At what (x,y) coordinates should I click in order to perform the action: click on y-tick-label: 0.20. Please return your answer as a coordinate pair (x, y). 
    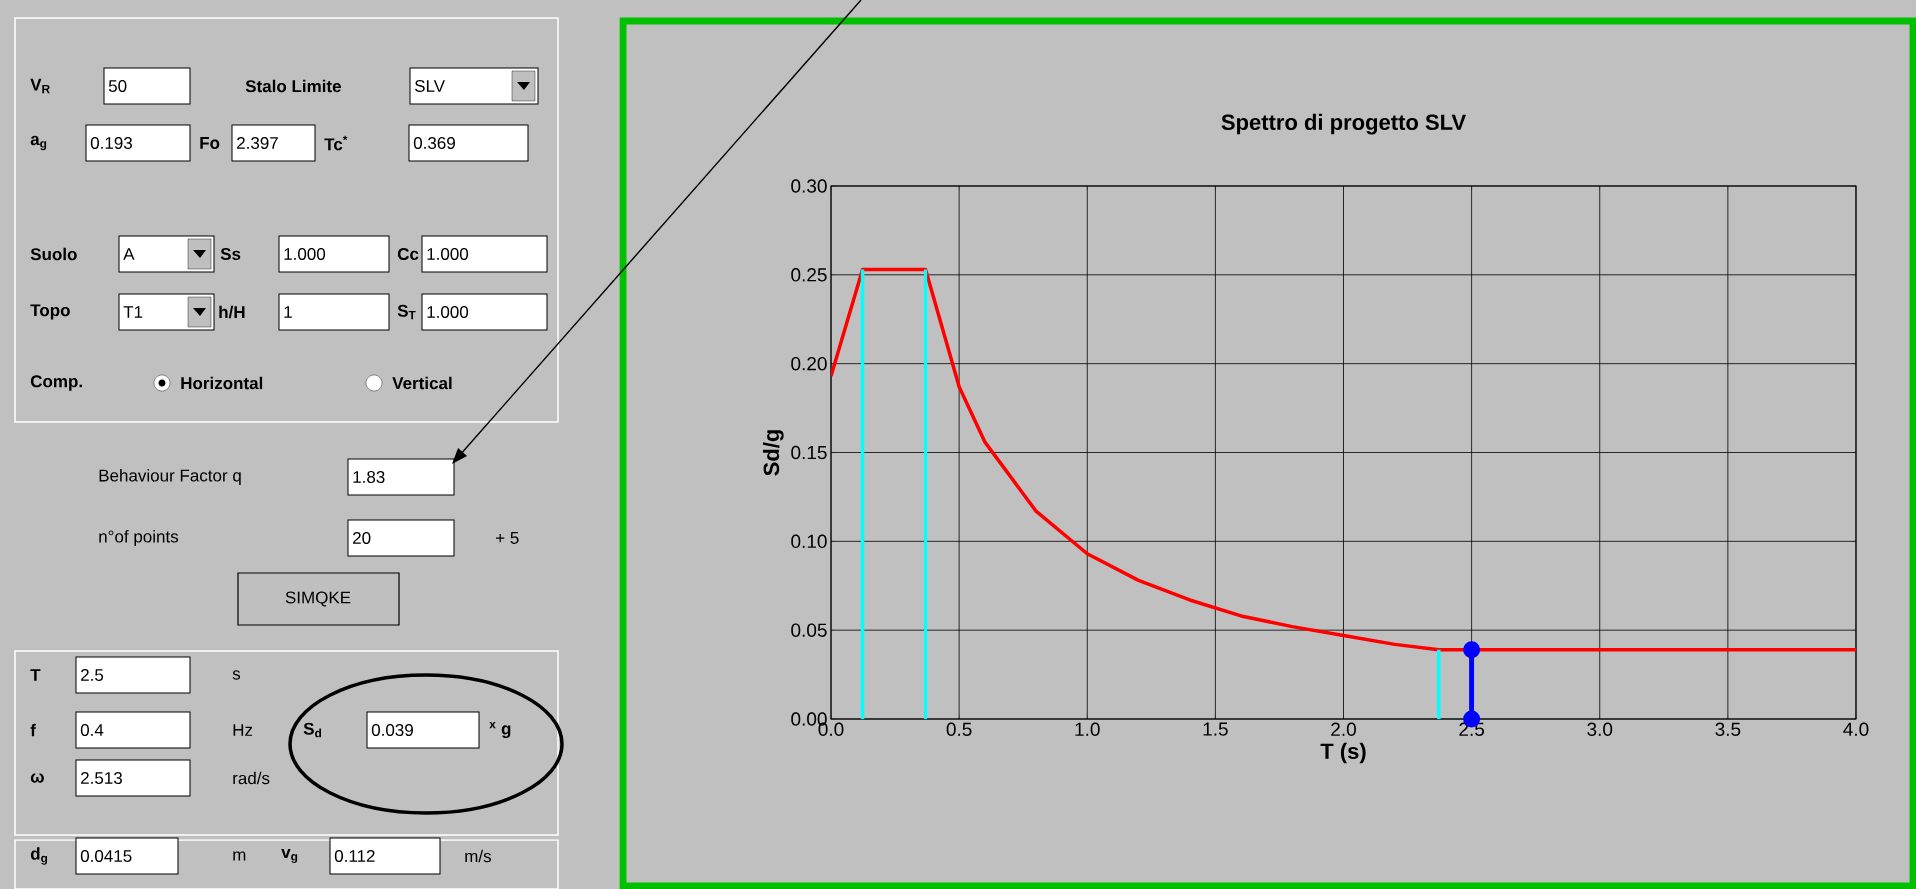
    Looking at the image, I should click on (809, 363).